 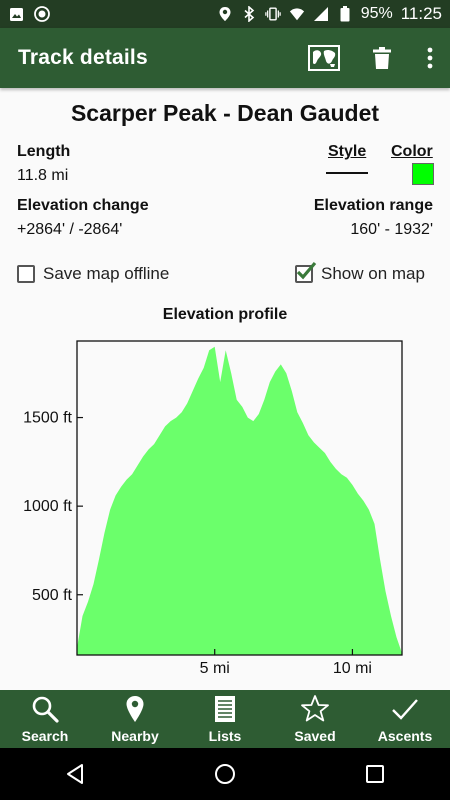 I want to click on color-link: Color, so click(x=412, y=151).